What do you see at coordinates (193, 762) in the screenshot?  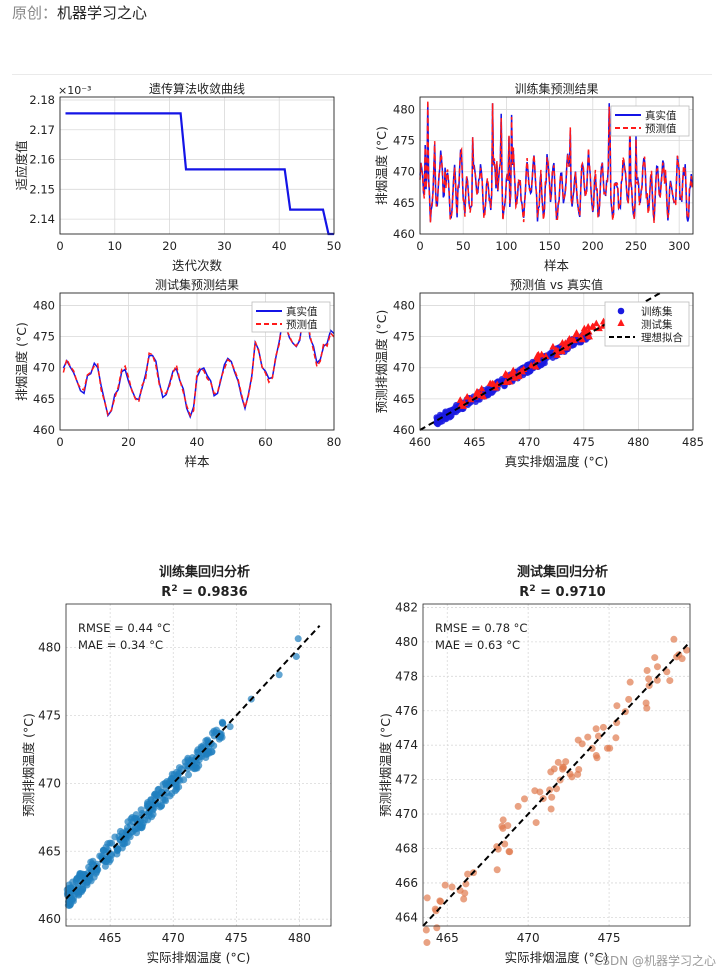 I see `reg_train-fit-line` at bounding box center [193, 762].